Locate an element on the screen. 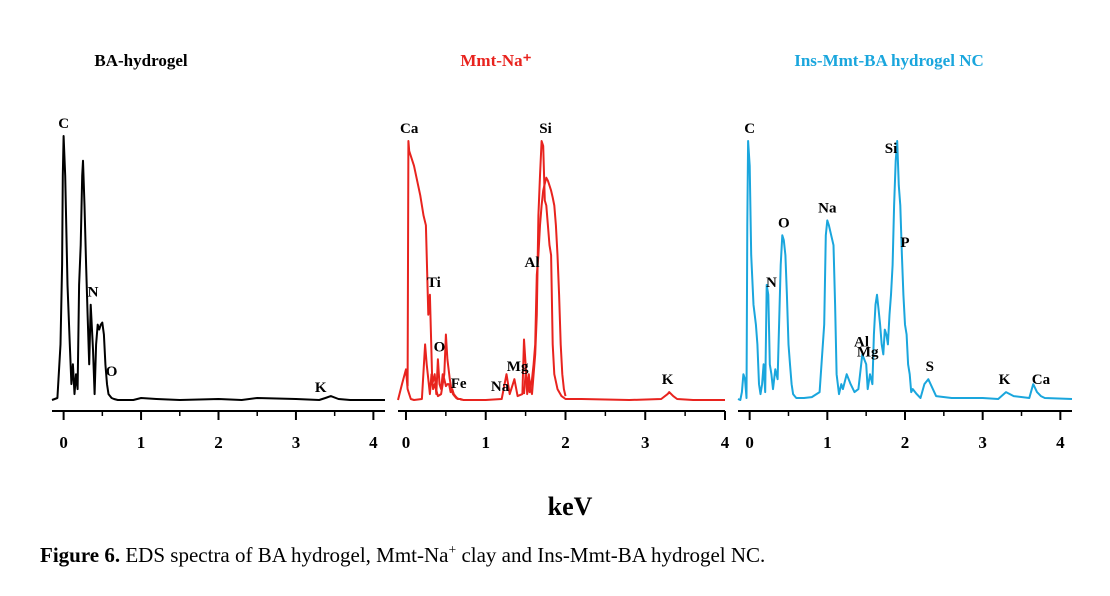 The image size is (1110, 596). peak-label: S is located at coordinates (930, 367).